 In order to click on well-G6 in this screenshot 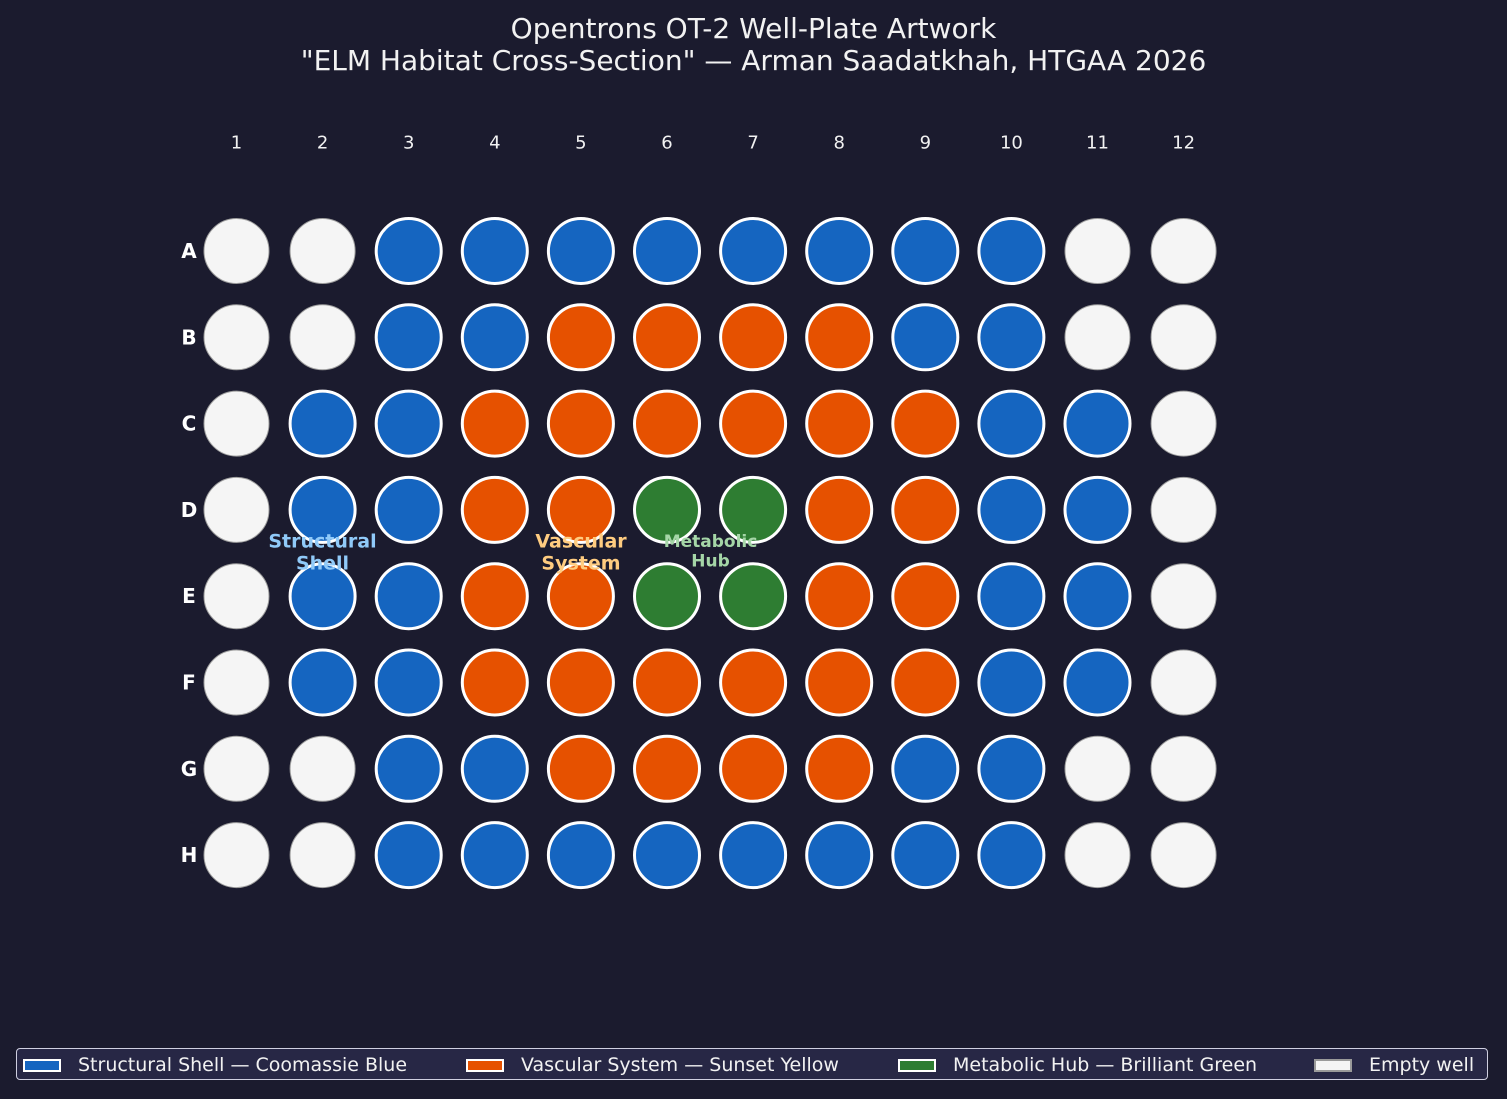, I will do `click(667, 768)`.